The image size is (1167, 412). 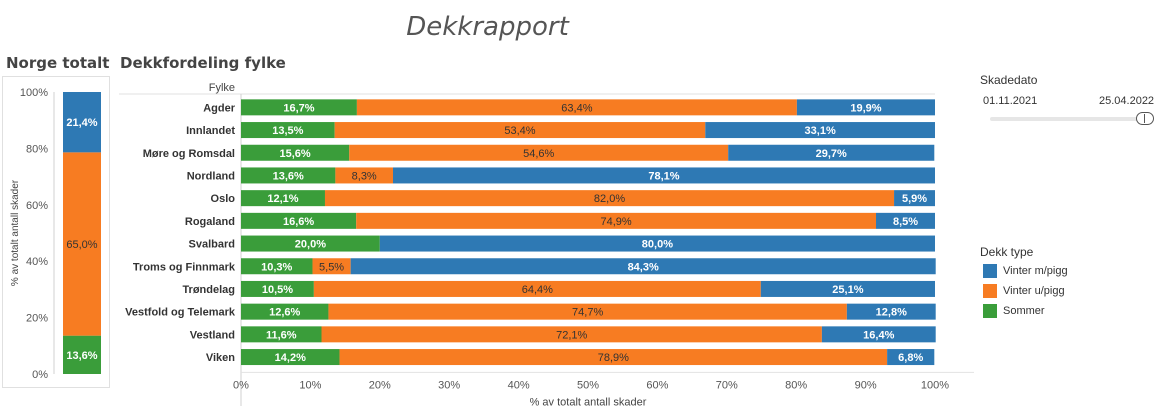 What do you see at coordinates (212, 245) in the screenshot?
I see `category-label: Svalbard` at bounding box center [212, 245].